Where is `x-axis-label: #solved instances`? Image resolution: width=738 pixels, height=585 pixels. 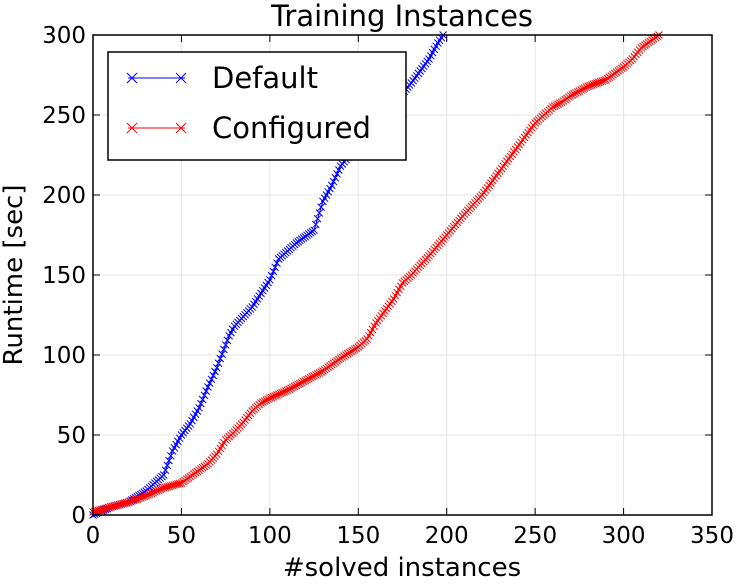
x-axis-label: #solved instances is located at coordinates (402, 568).